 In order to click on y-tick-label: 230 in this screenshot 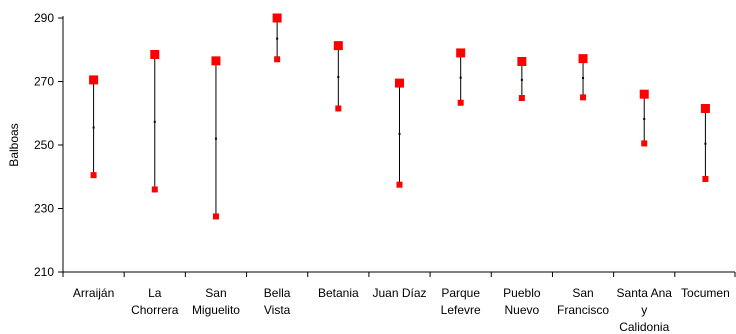, I will do `click(44, 209)`.